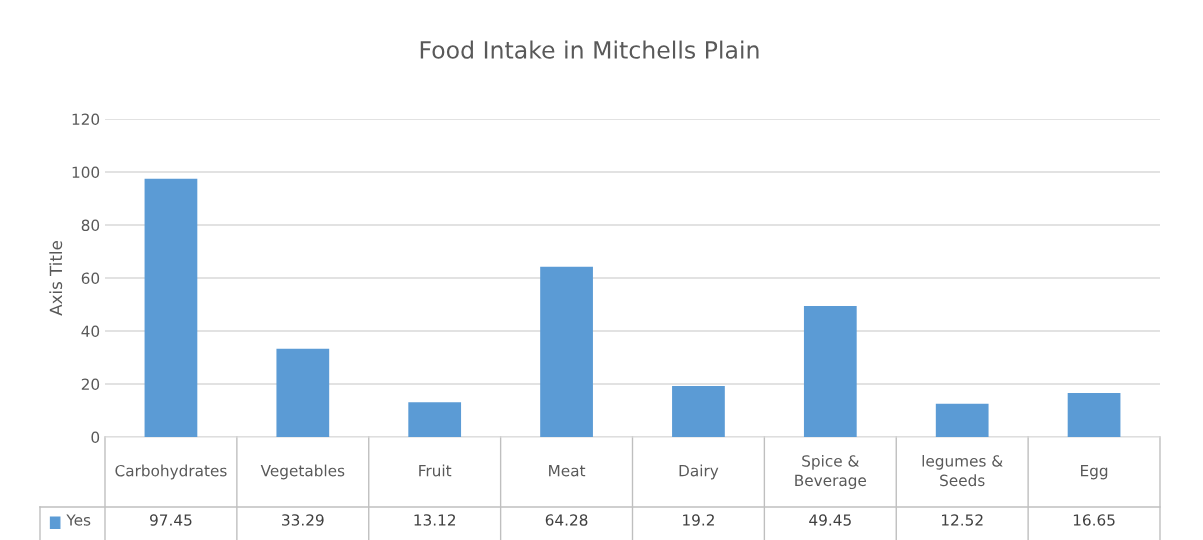 The width and height of the screenshot is (1203, 540). Describe the element at coordinates (1094, 472) in the screenshot. I see `x-tick-label: Egg` at that location.